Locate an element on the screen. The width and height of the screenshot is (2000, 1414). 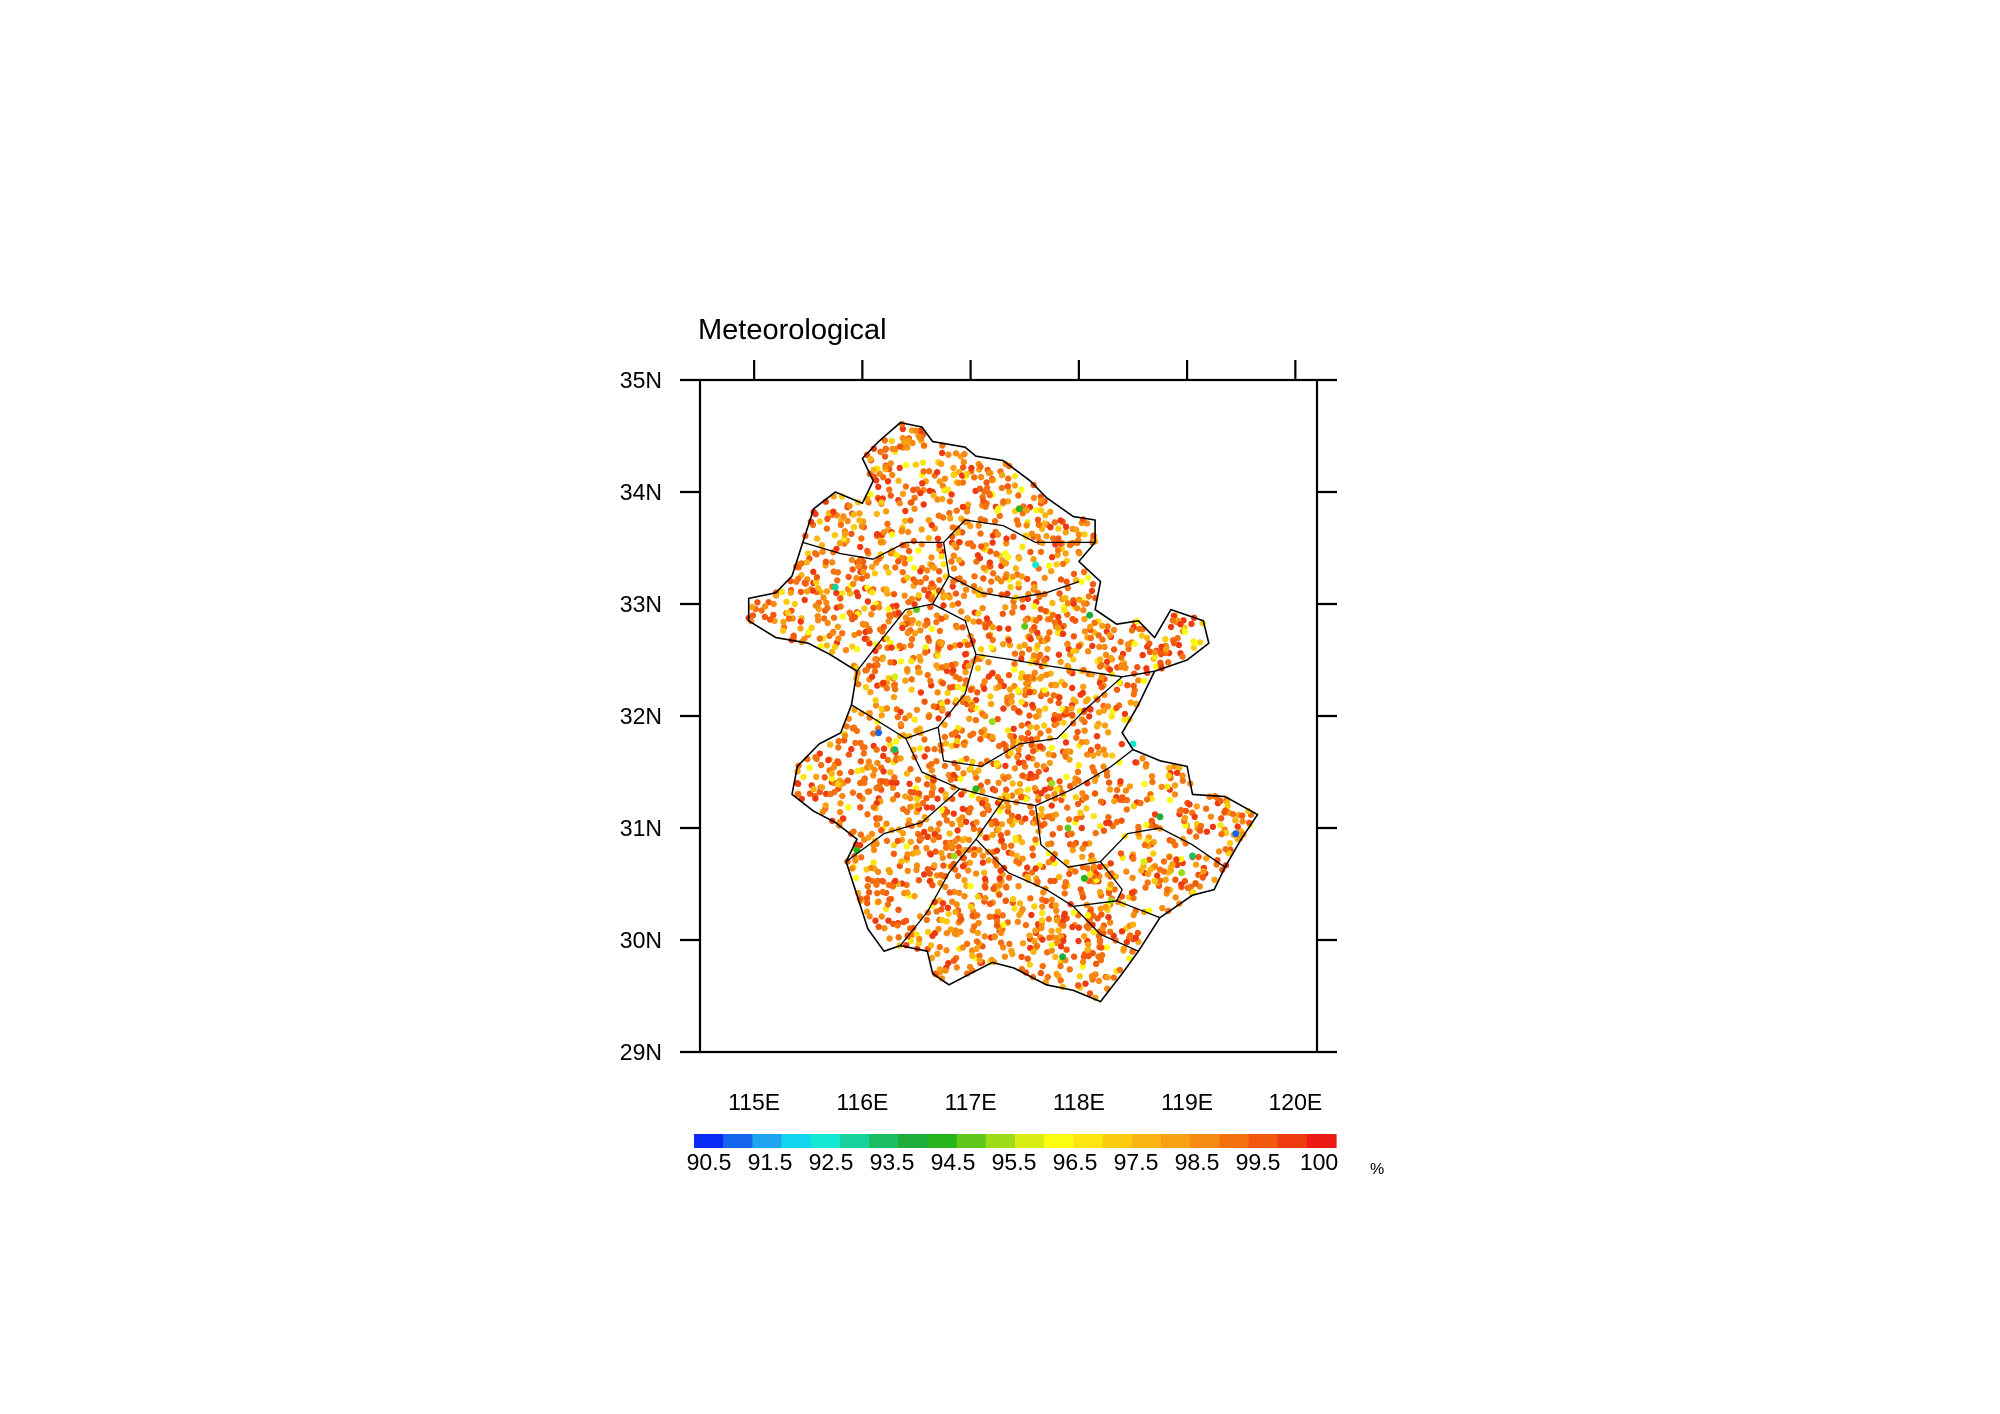
lat-tick-label: 32N is located at coordinates (641, 716).